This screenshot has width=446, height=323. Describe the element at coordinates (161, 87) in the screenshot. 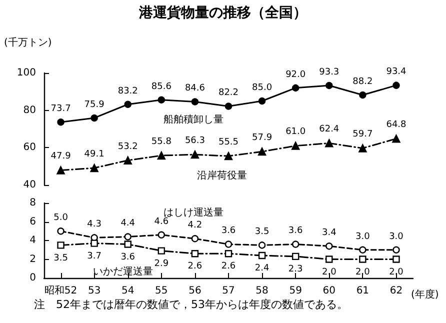

I see `data-label: 85.6` at that location.